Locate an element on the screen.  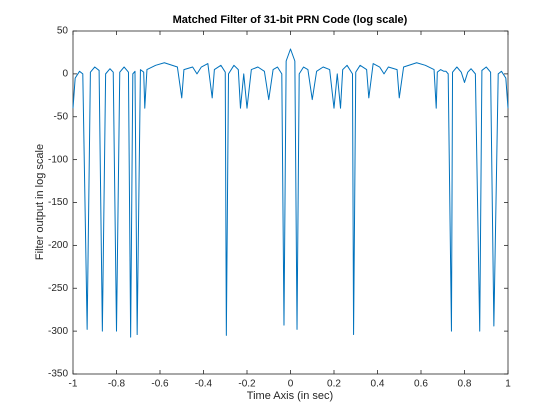
x-tick-label: 1 is located at coordinates (508, 384).